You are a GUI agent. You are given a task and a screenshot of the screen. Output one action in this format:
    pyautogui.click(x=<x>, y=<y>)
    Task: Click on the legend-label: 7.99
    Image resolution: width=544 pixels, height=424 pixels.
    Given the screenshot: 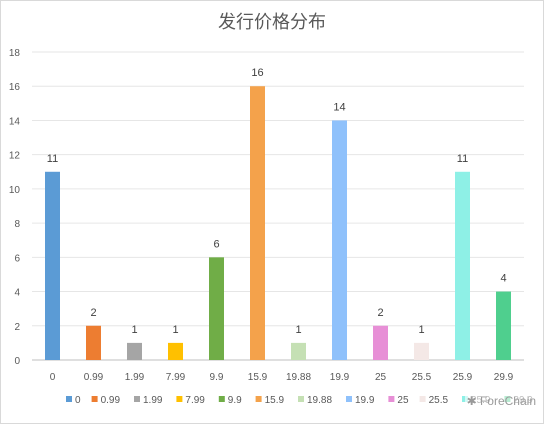 What is the action you would take?
    pyautogui.click(x=195, y=400)
    